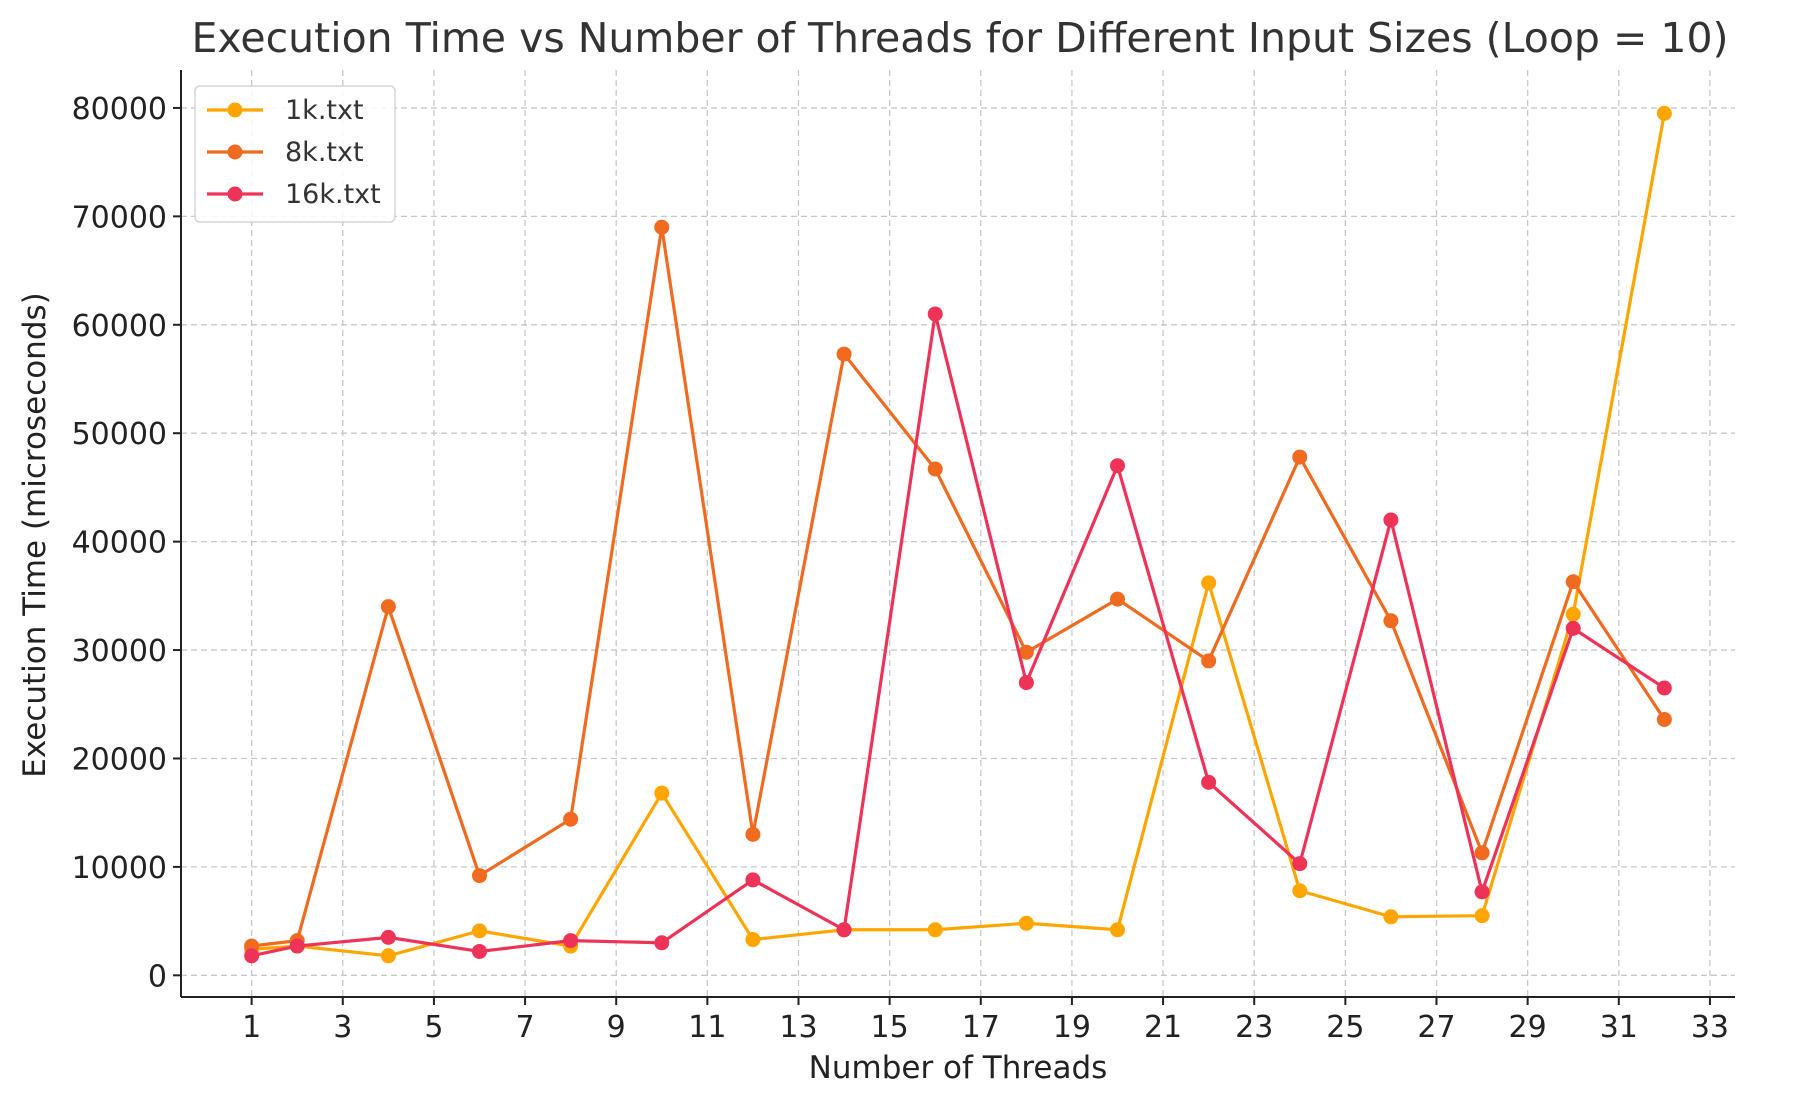 The image size is (1809, 1101). I want to click on x-tick-label: 15, so click(890, 1027).